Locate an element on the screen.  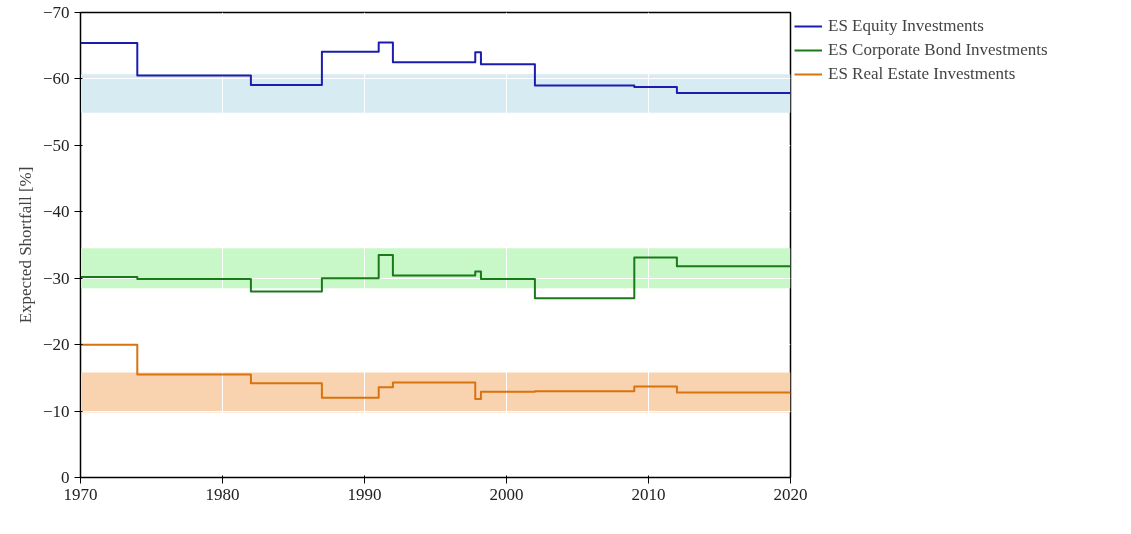
x-tick-label: 2020 is located at coordinates (790, 494).